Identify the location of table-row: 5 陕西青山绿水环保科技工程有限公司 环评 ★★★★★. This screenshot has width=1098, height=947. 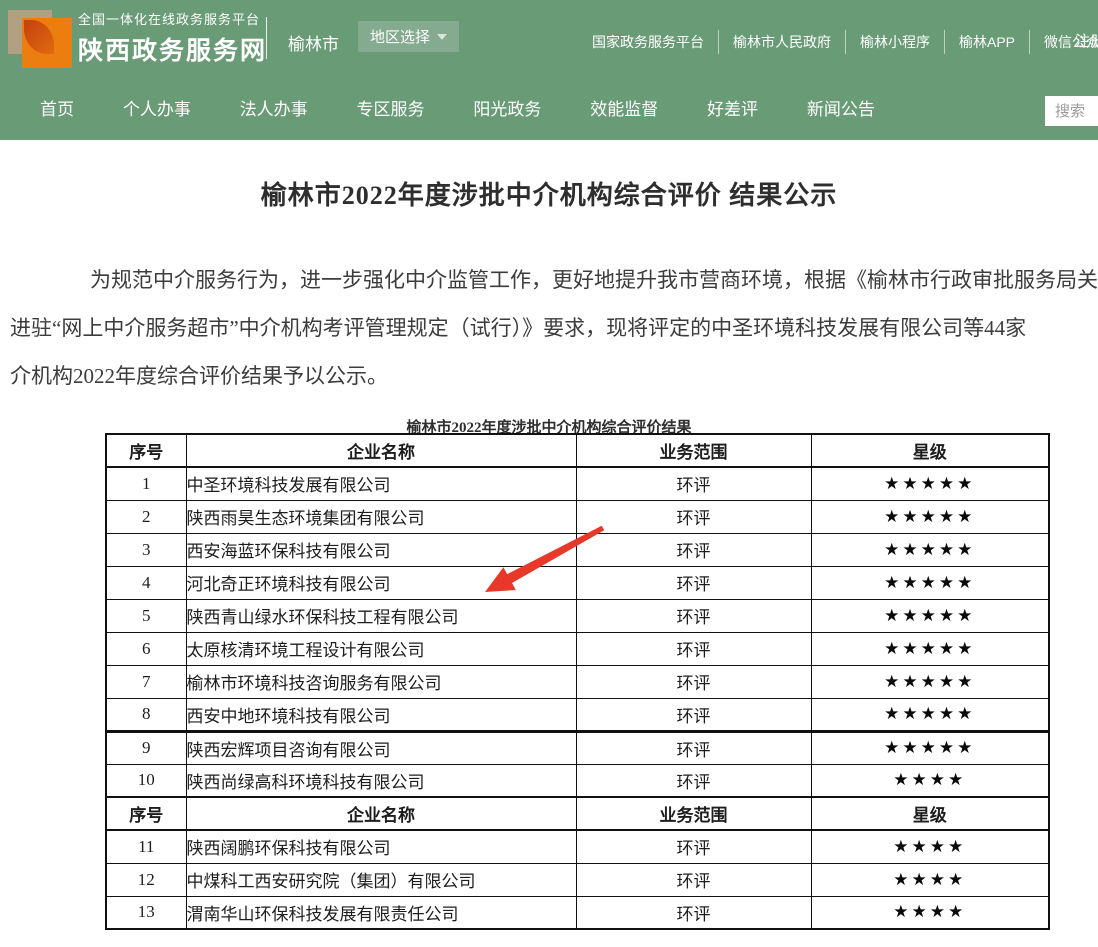
(577, 615).